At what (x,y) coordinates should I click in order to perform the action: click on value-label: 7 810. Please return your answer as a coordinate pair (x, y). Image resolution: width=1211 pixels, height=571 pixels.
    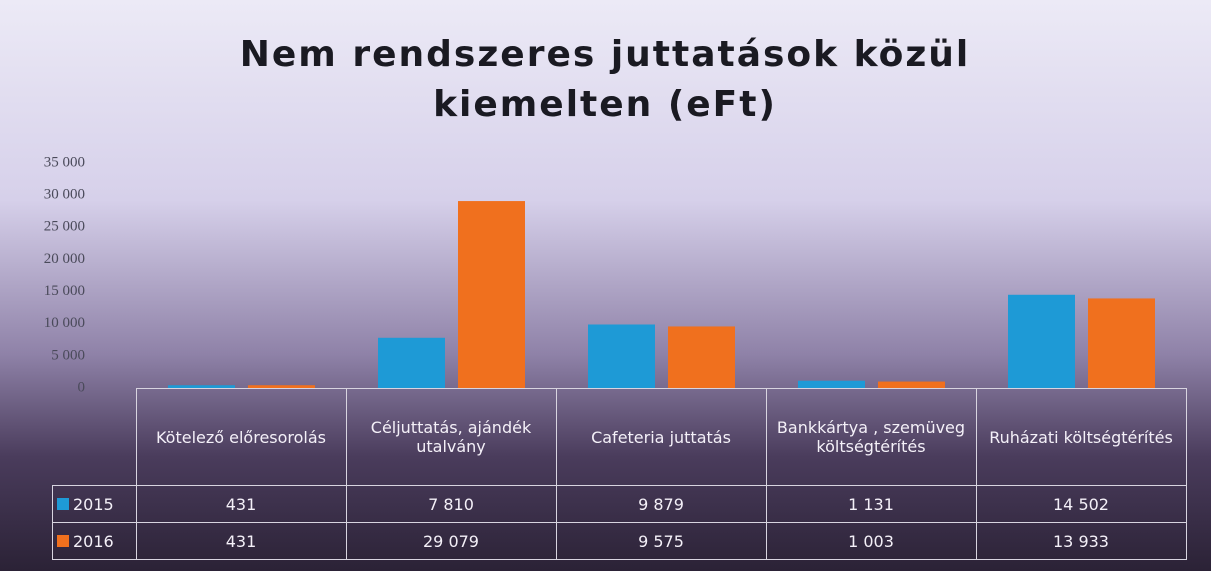
    Looking at the image, I should click on (451, 504).